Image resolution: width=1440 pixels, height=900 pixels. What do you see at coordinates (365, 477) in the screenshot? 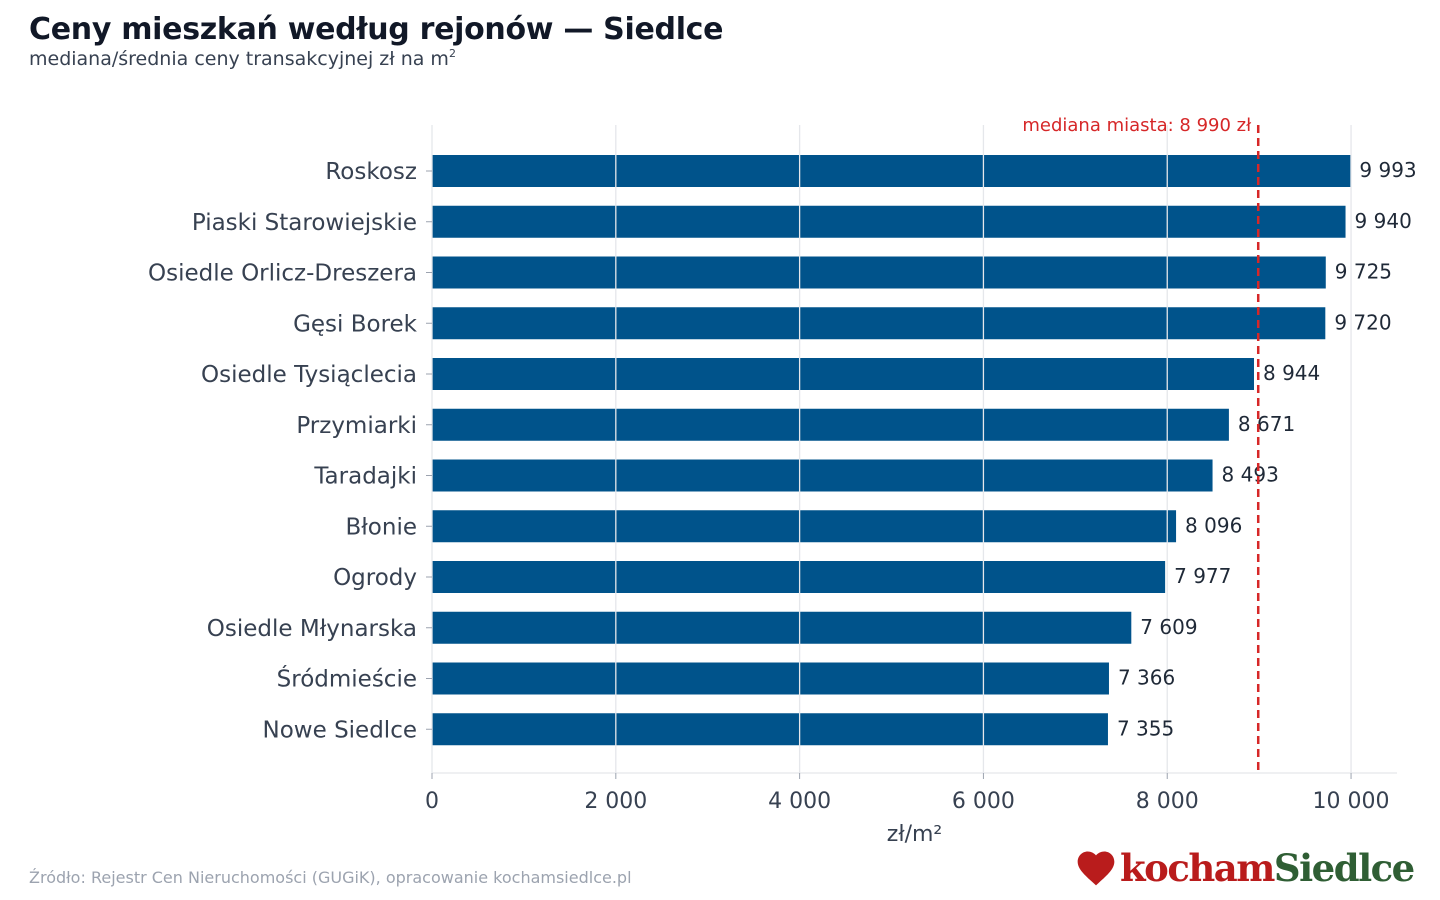
I see `category-label: Taradajki` at bounding box center [365, 477].